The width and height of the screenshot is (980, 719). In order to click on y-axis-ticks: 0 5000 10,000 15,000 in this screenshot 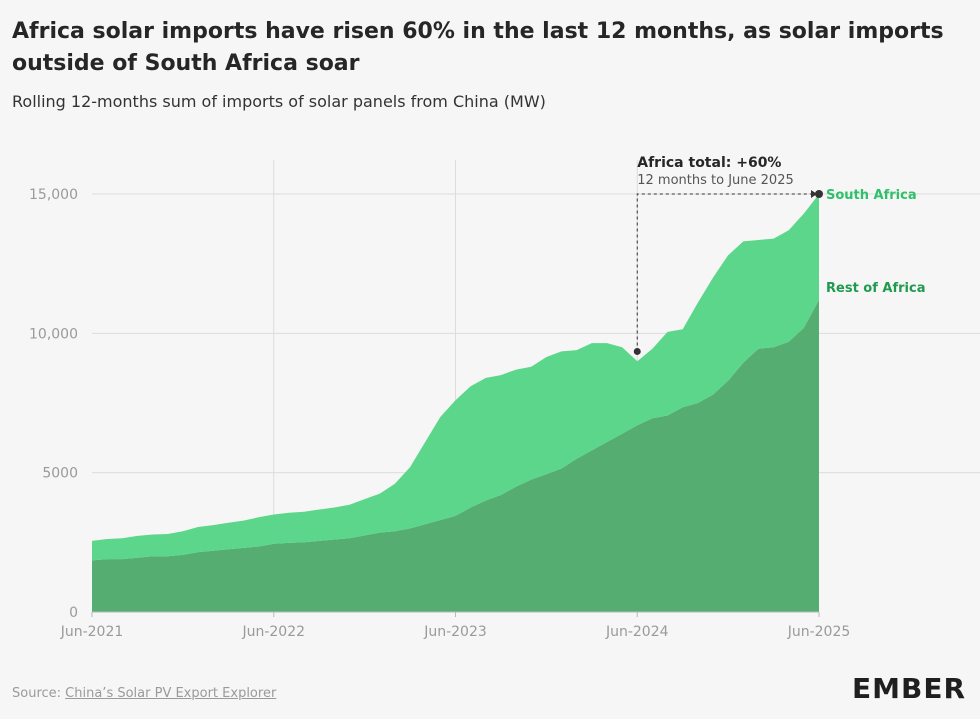, I will do `click(53, 404)`.